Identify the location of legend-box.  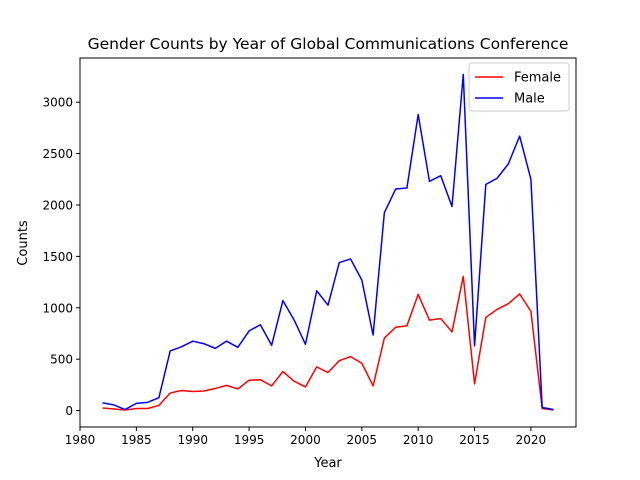
(519, 87).